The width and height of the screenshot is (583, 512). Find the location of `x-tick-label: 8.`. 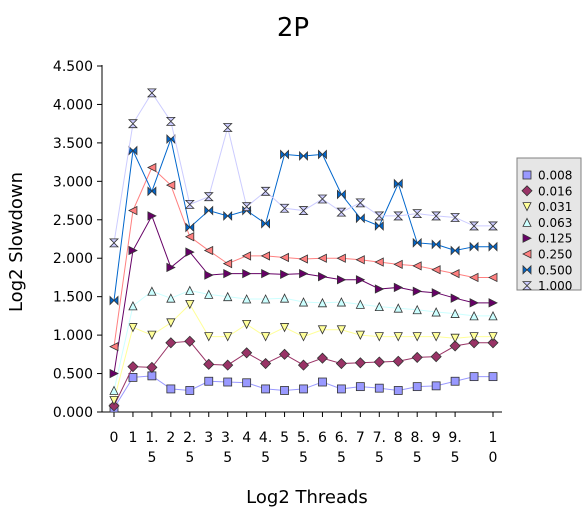

x-tick-label: 8. is located at coordinates (417, 438).